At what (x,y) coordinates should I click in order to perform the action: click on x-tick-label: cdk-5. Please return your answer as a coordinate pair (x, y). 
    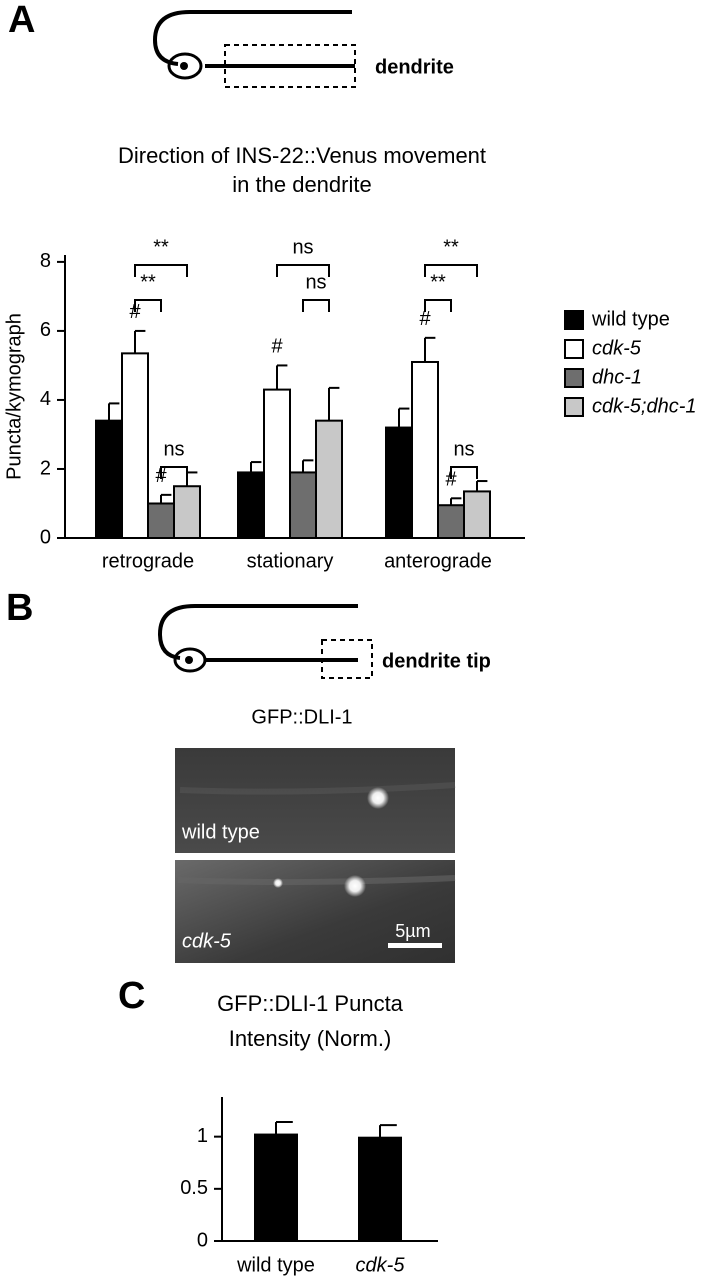
    Looking at the image, I should click on (381, 1265).